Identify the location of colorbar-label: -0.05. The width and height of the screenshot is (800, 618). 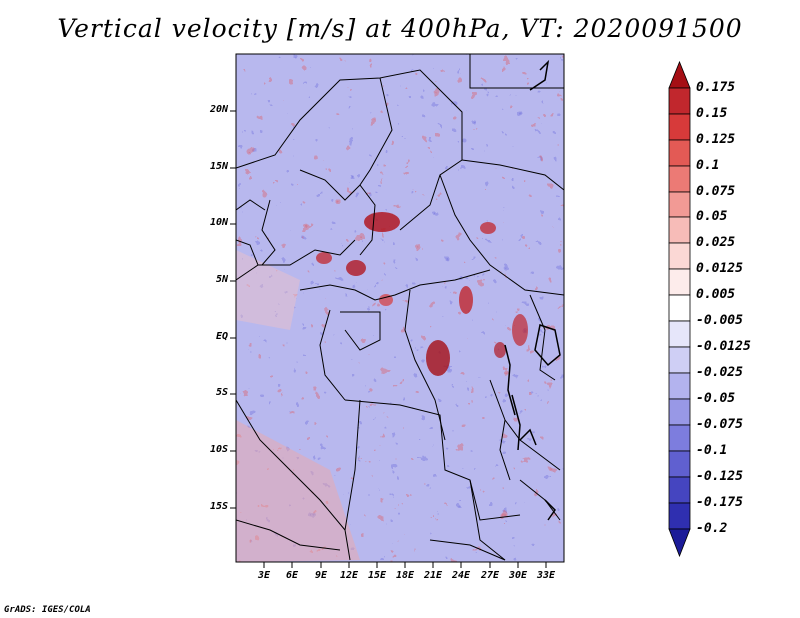
(716, 398).